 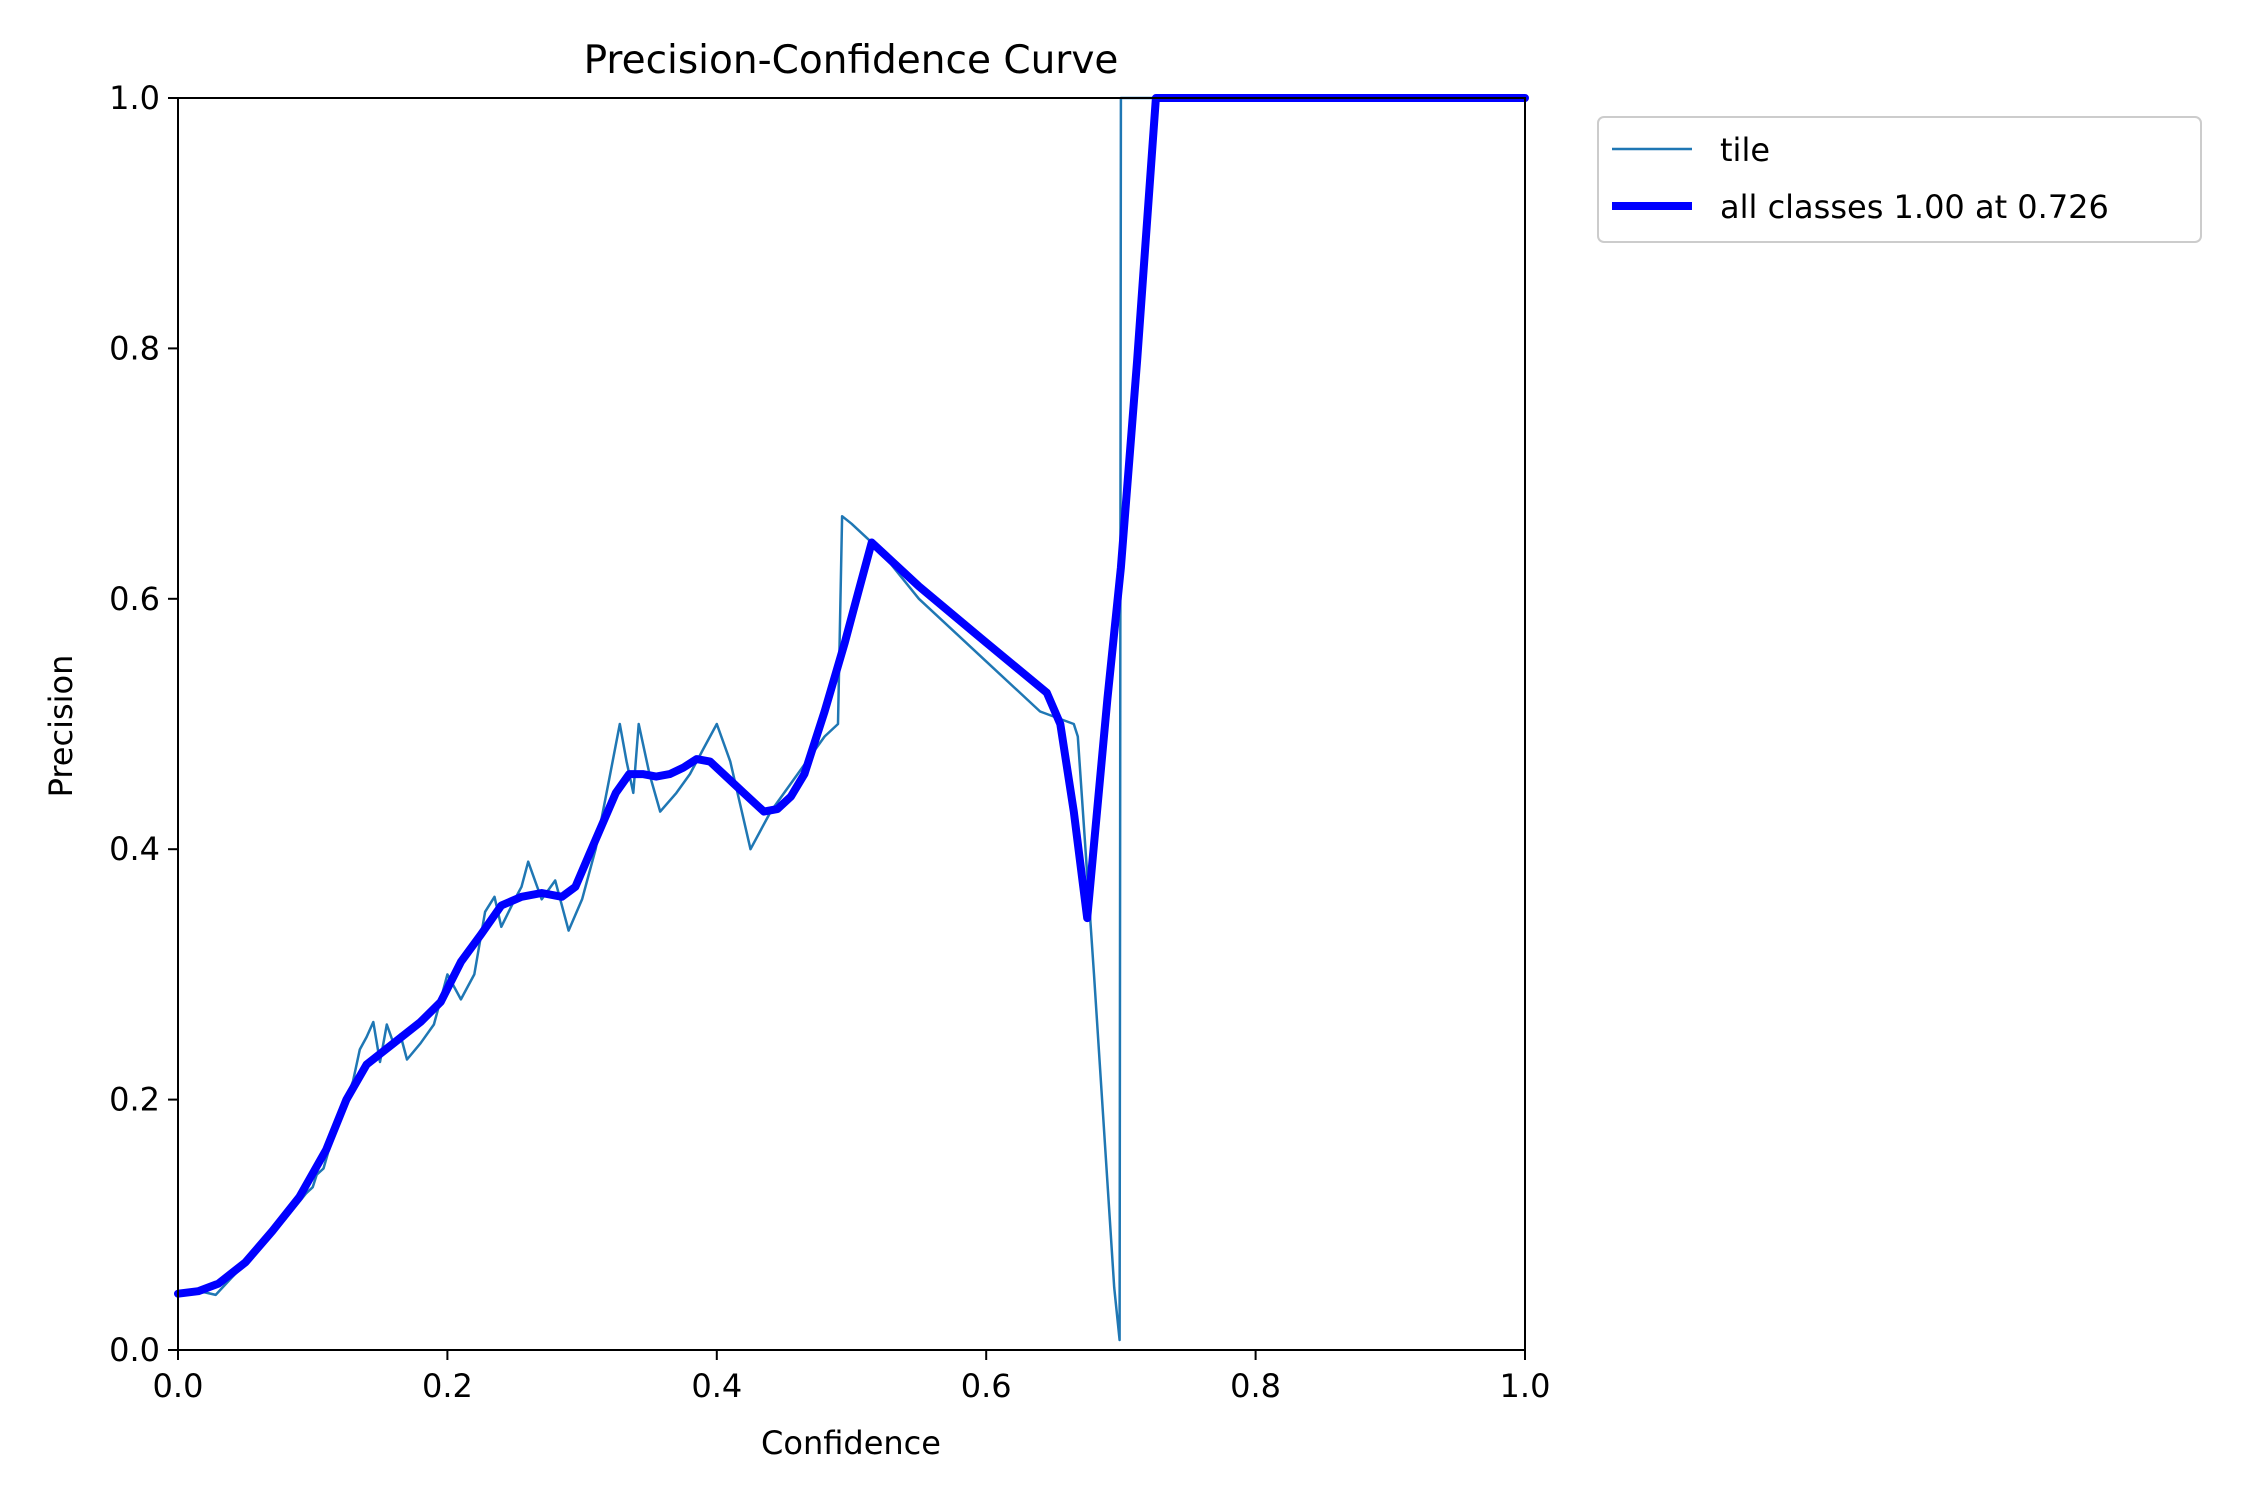 I want to click on x-axis-label: Confidence, so click(x=851, y=1443).